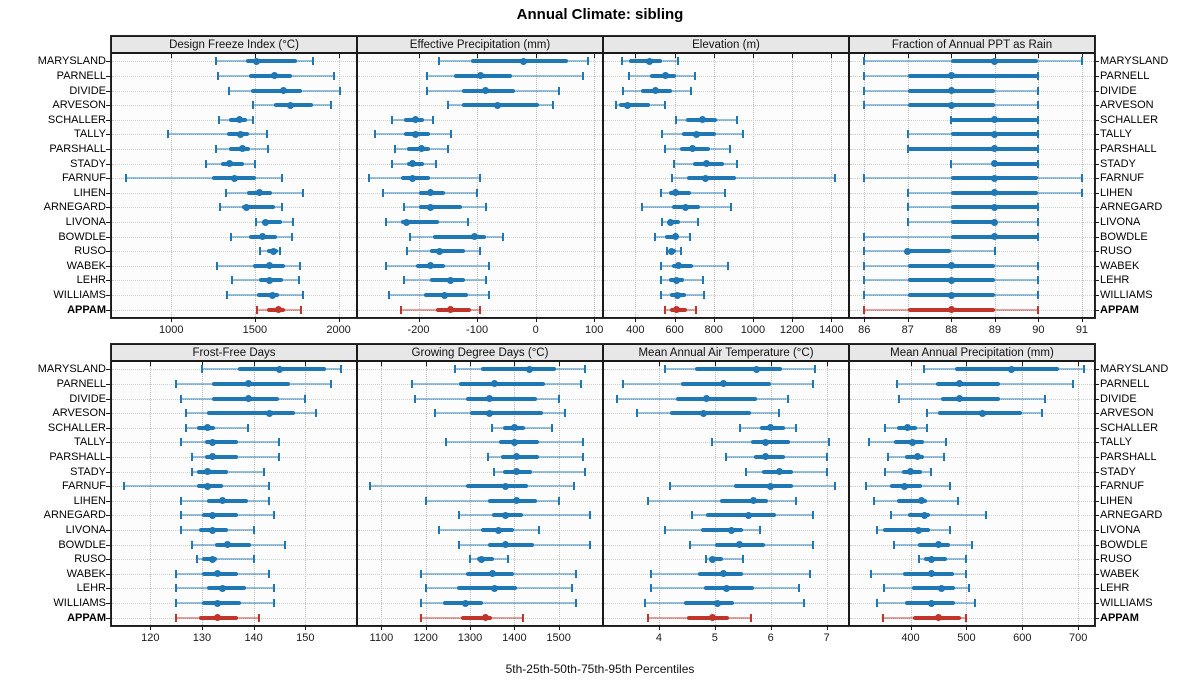 The image size is (1200, 700). What do you see at coordinates (202, 638) in the screenshot?
I see `axis-tick-label: 130` at bounding box center [202, 638].